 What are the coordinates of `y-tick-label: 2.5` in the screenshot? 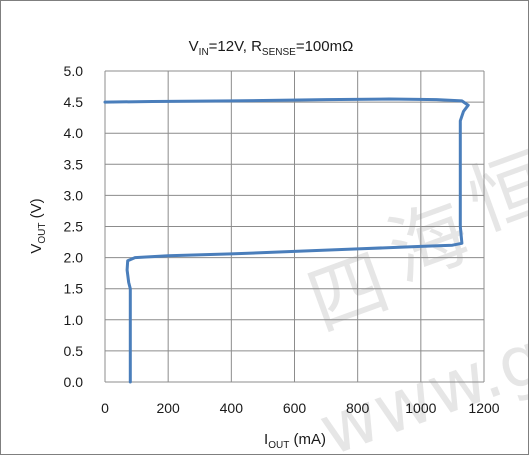 It's located at (74, 227).